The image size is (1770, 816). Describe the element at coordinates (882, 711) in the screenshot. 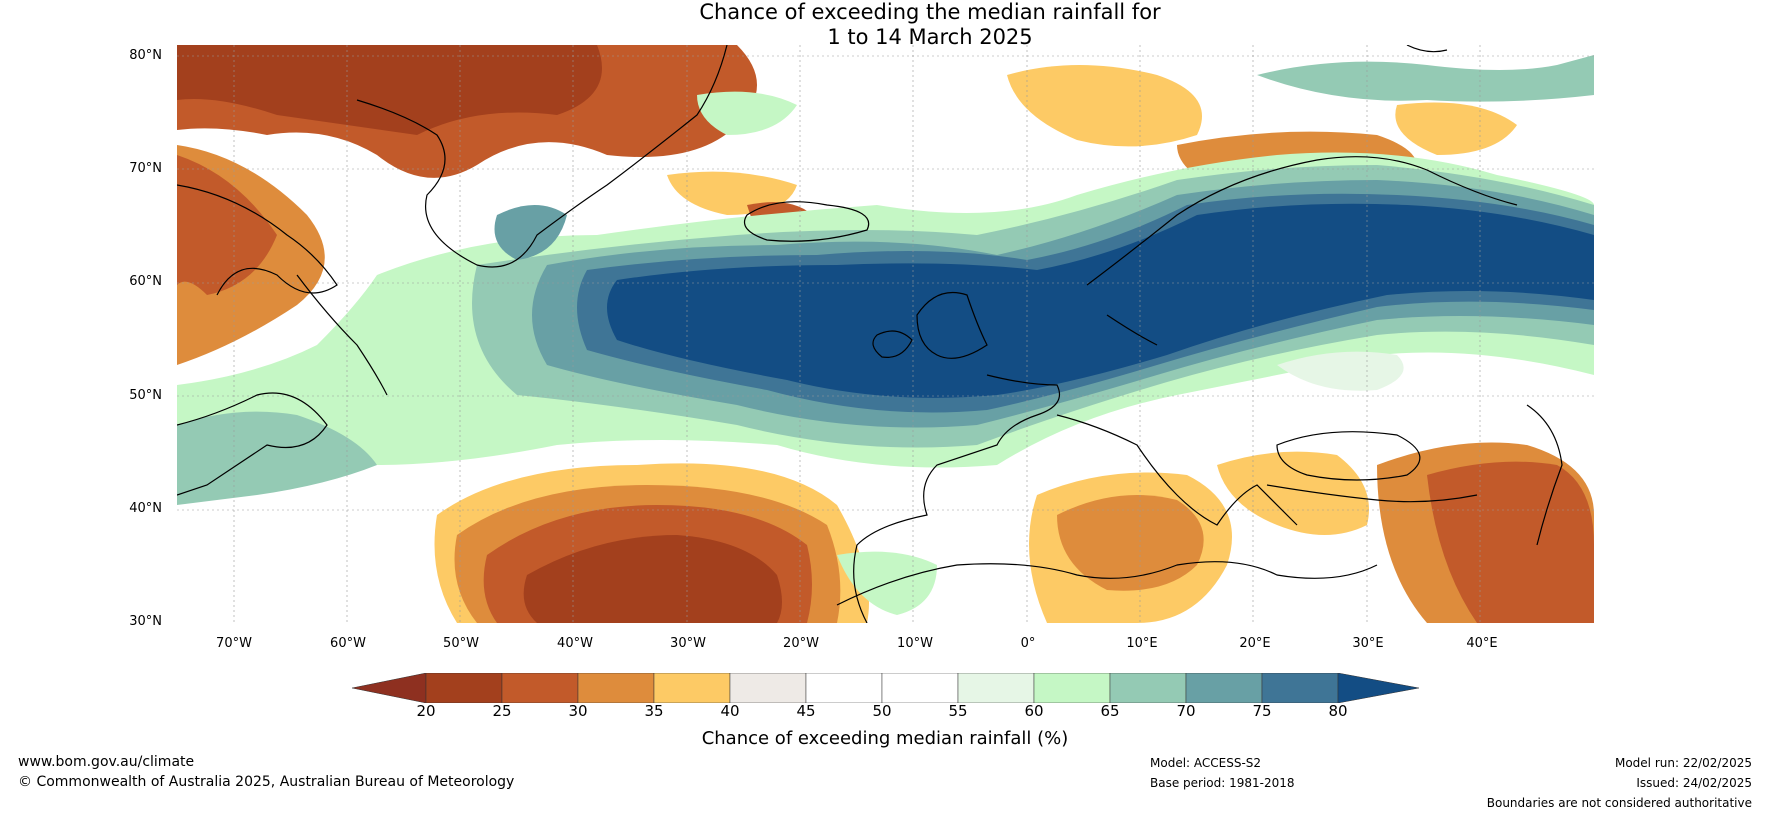

I see `colorbar-tick: 50` at that location.